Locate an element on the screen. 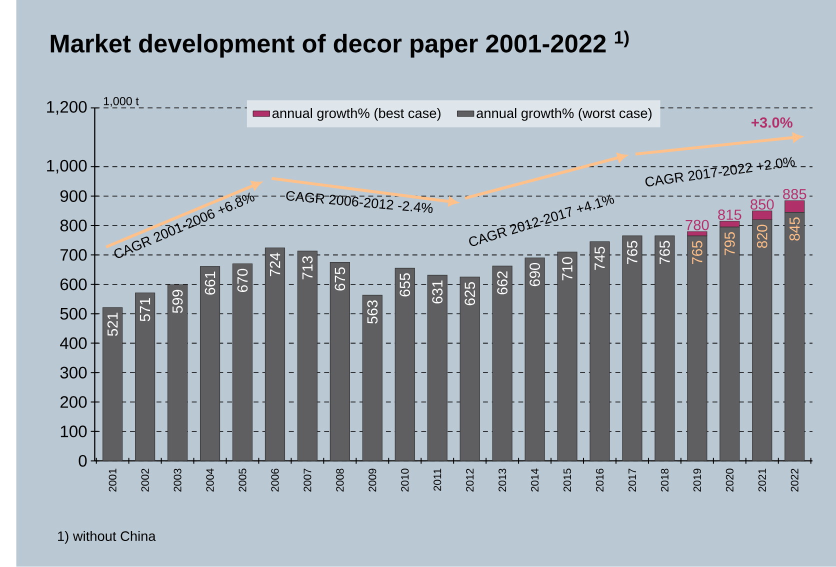  data-label: 675 is located at coordinates (340, 279).